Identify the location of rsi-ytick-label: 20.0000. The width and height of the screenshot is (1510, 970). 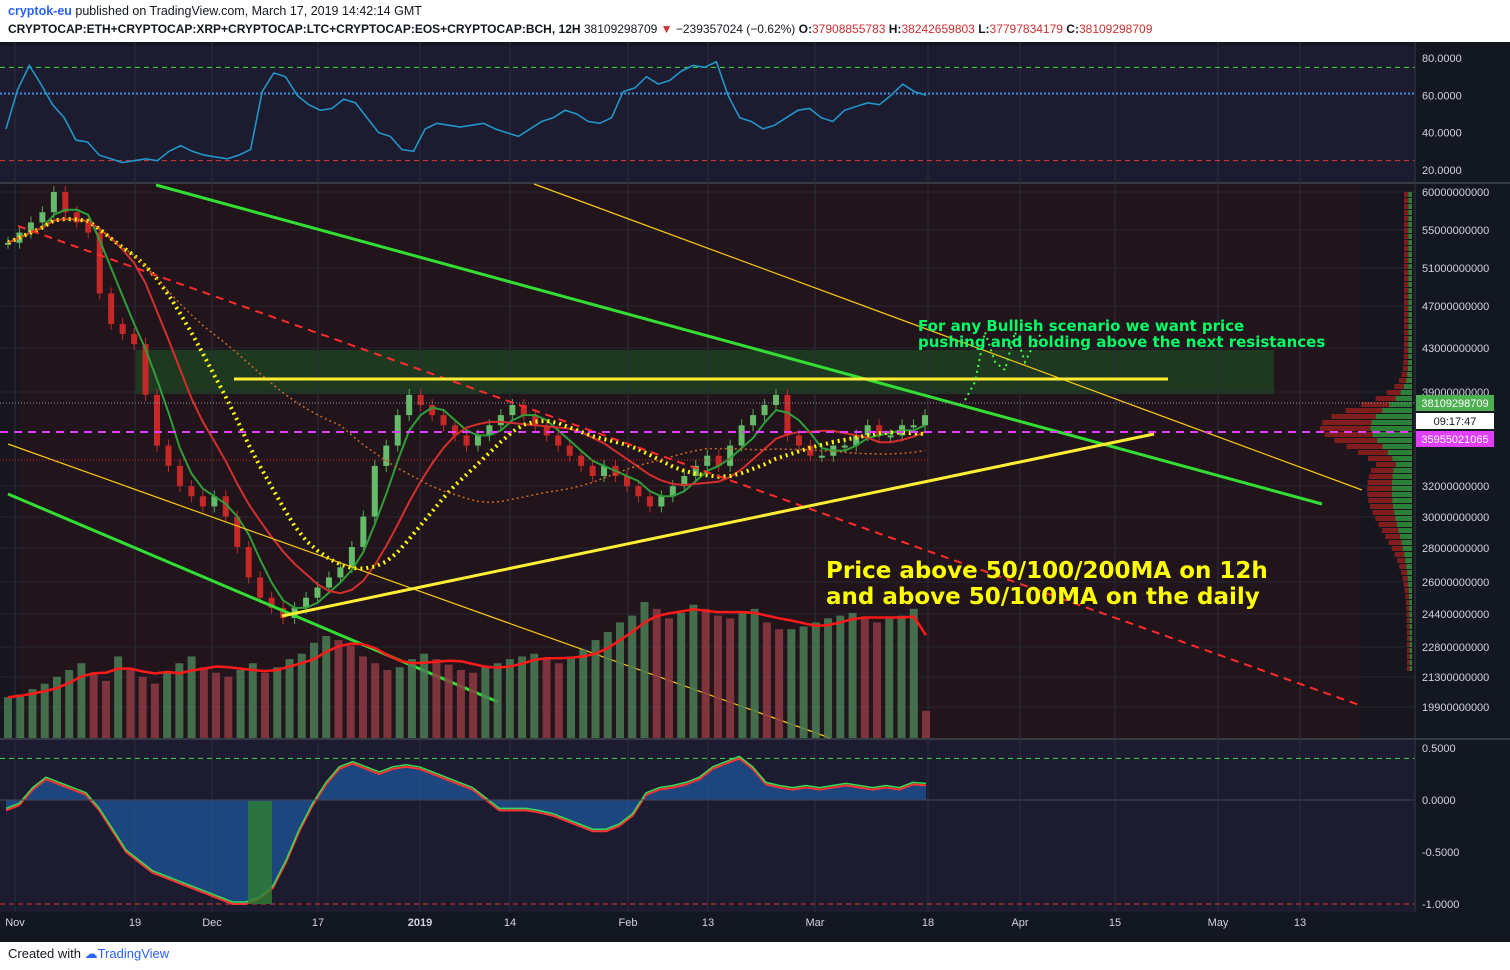
(1442, 171).